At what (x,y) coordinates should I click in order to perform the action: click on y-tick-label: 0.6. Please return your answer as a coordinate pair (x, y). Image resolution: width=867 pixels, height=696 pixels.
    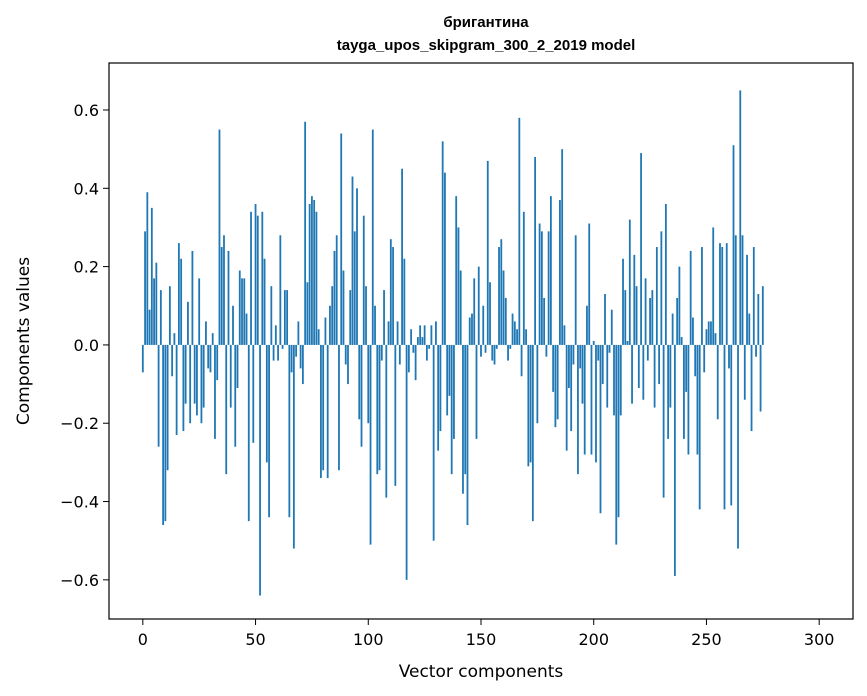
    Looking at the image, I should click on (86, 110).